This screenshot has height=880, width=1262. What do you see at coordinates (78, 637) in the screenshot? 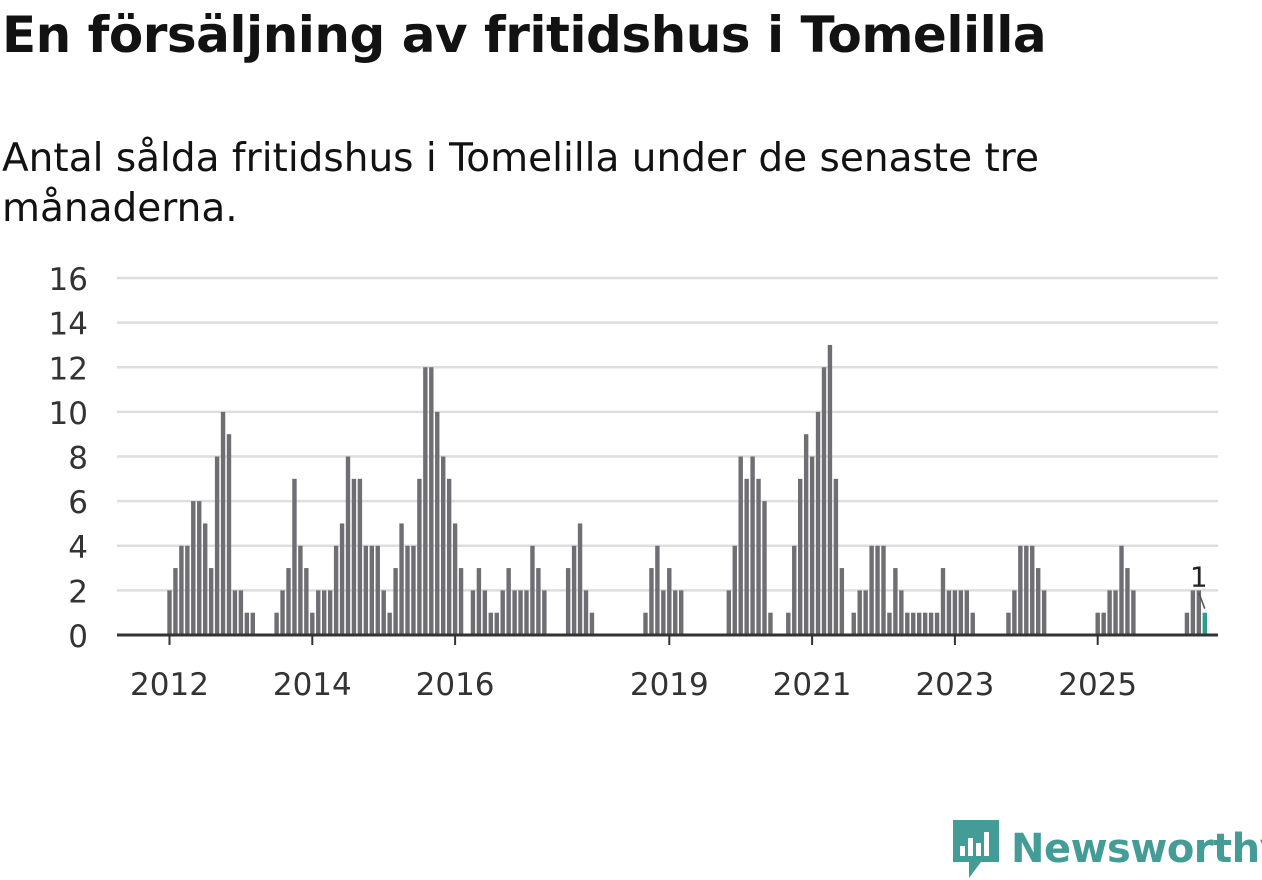
I see `y-tick-label: 0` at bounding box center [78, 637].